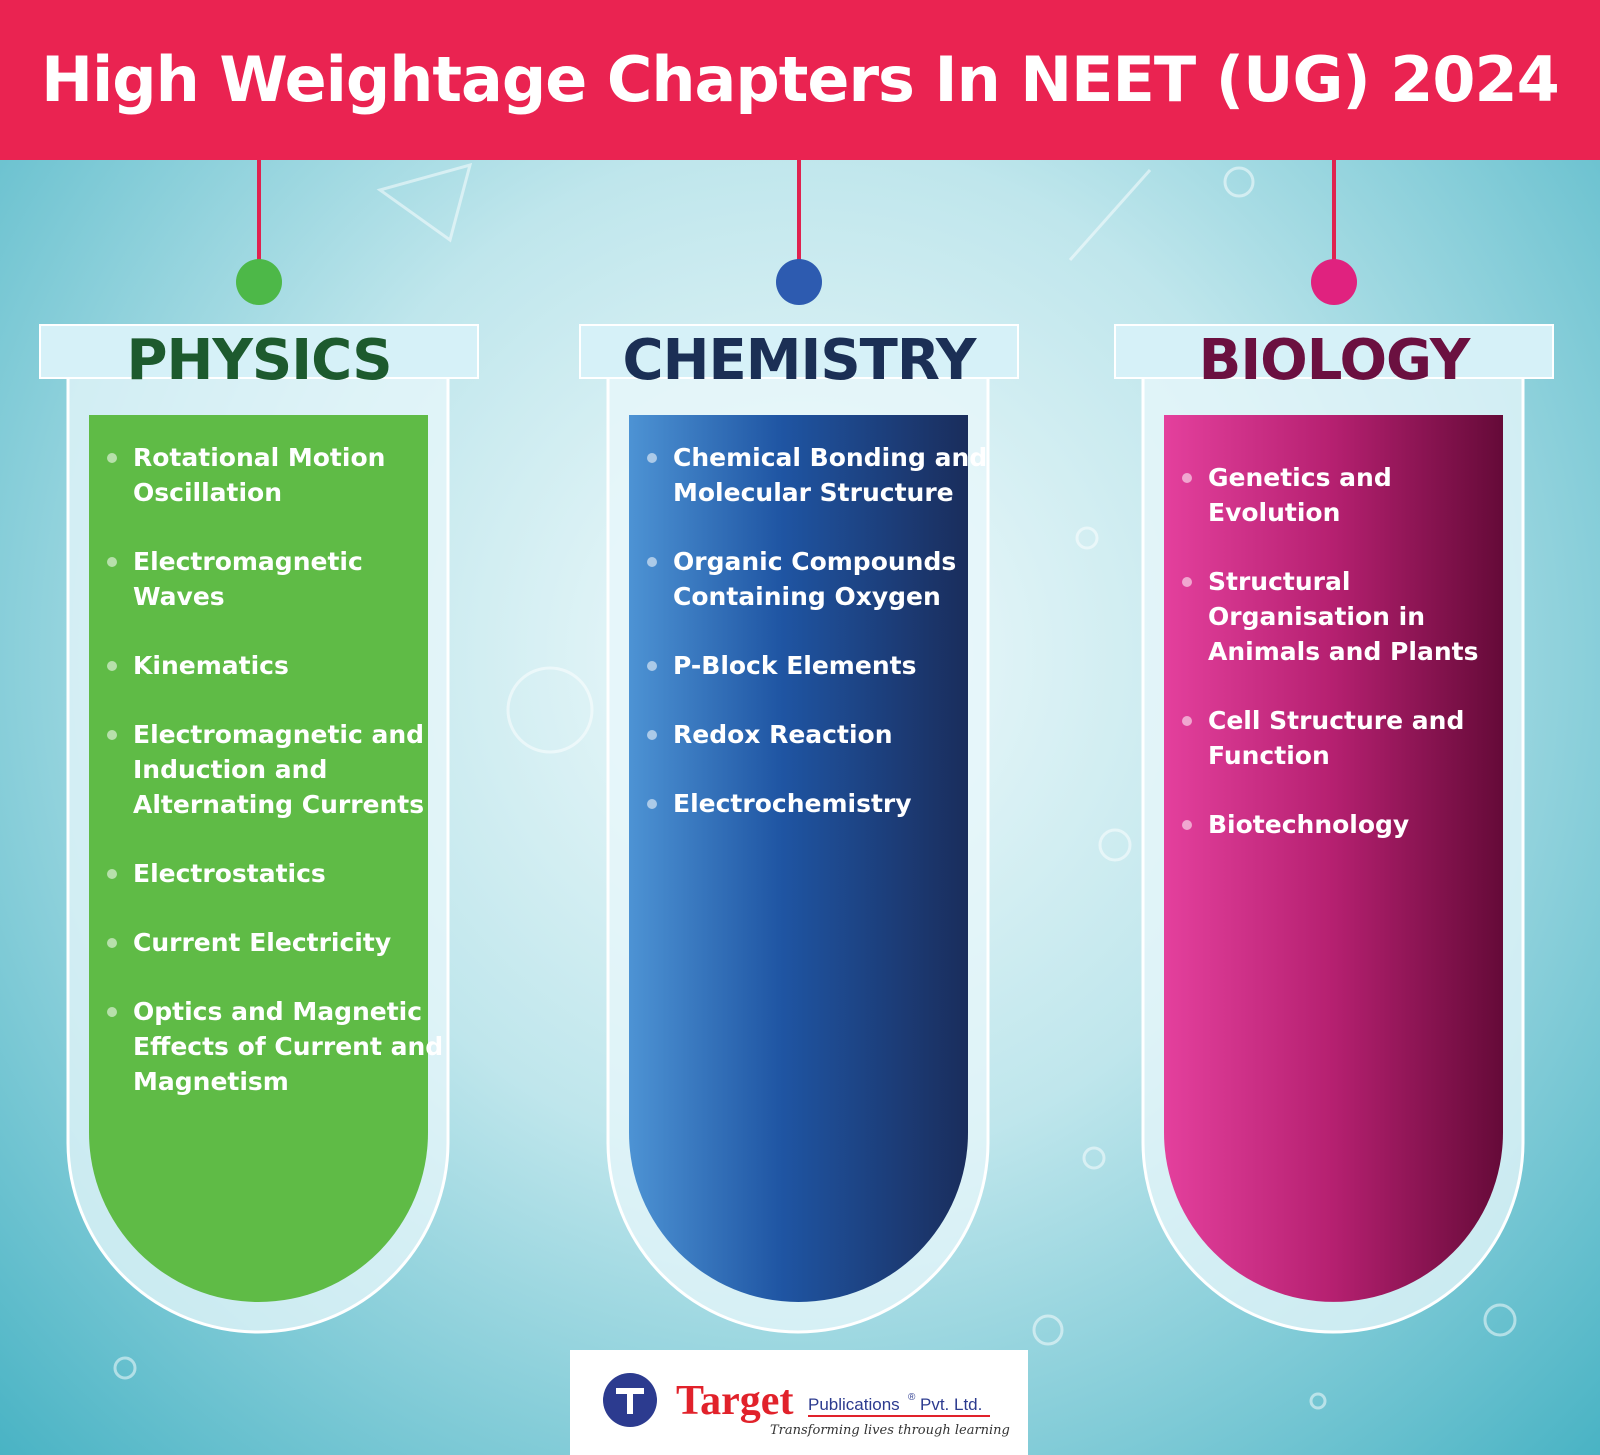 The height and width of the screenshot is (1455, 1600). Describe the element at coordinates (259, 360) in the screenshot. I see `column-heading: PHYSICS` at that location.